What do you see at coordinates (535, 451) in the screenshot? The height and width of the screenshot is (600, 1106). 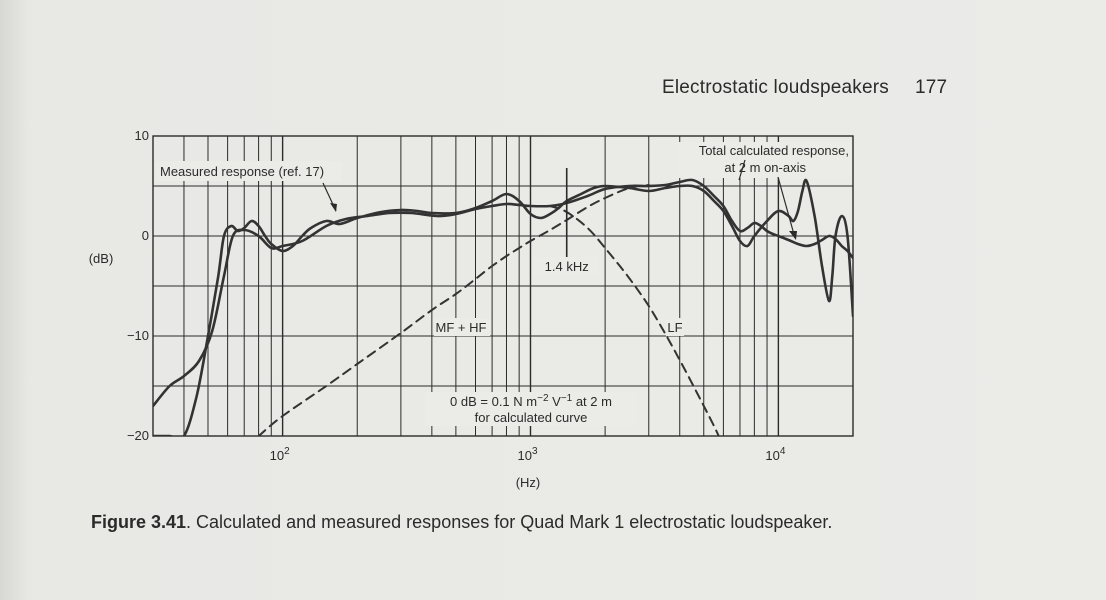 I see `x-tick-exponent: 3` at bounding box center [535, 451].